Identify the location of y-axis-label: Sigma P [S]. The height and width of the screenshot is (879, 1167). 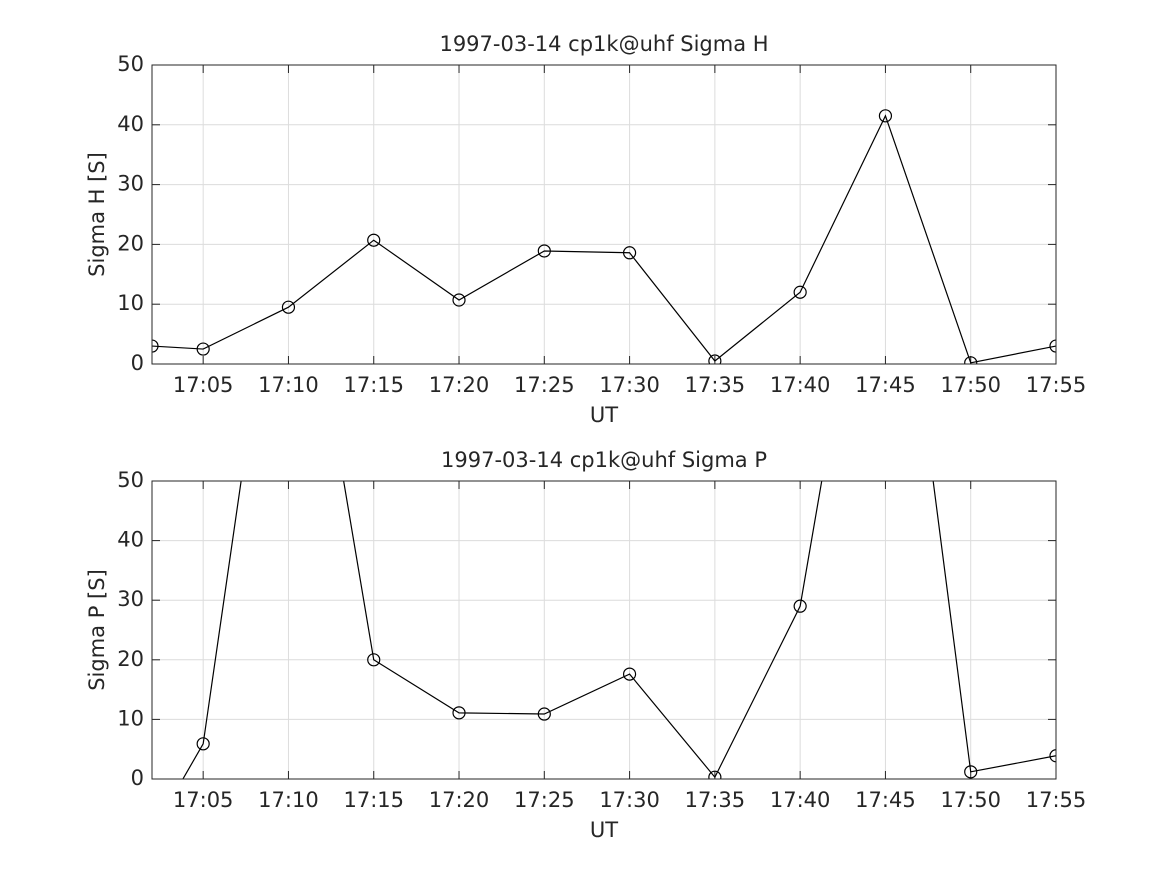
(97, 630).